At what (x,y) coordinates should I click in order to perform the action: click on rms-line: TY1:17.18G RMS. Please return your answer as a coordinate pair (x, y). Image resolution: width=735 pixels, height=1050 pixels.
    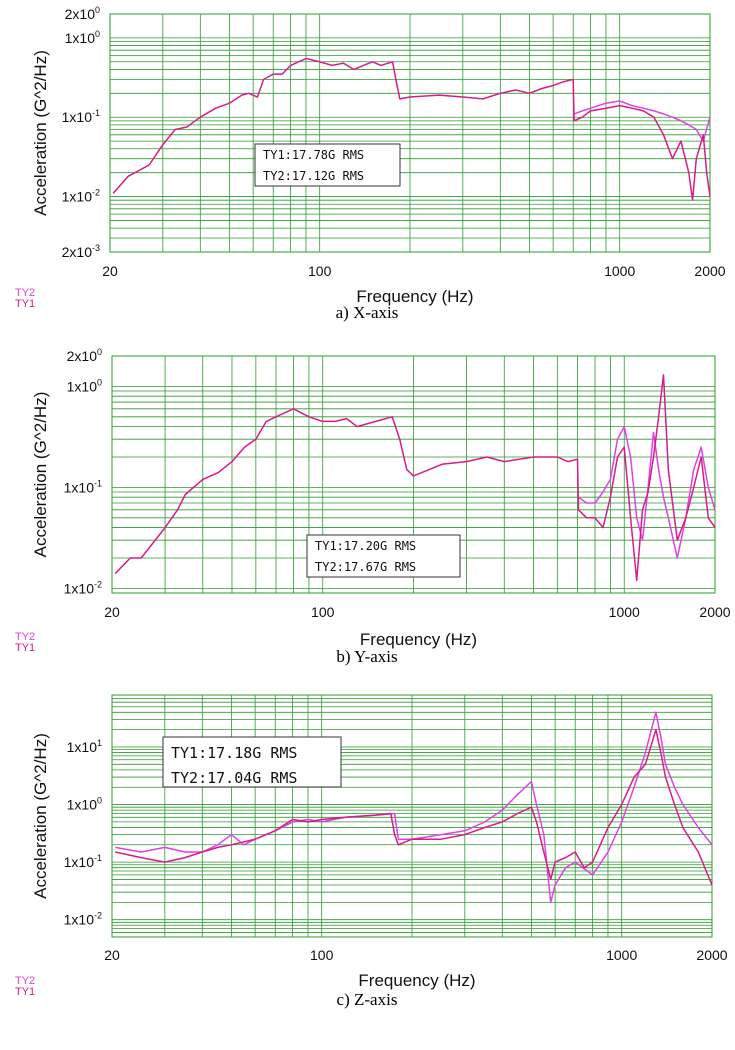
    Looking at the image, I should click on (234, 753).